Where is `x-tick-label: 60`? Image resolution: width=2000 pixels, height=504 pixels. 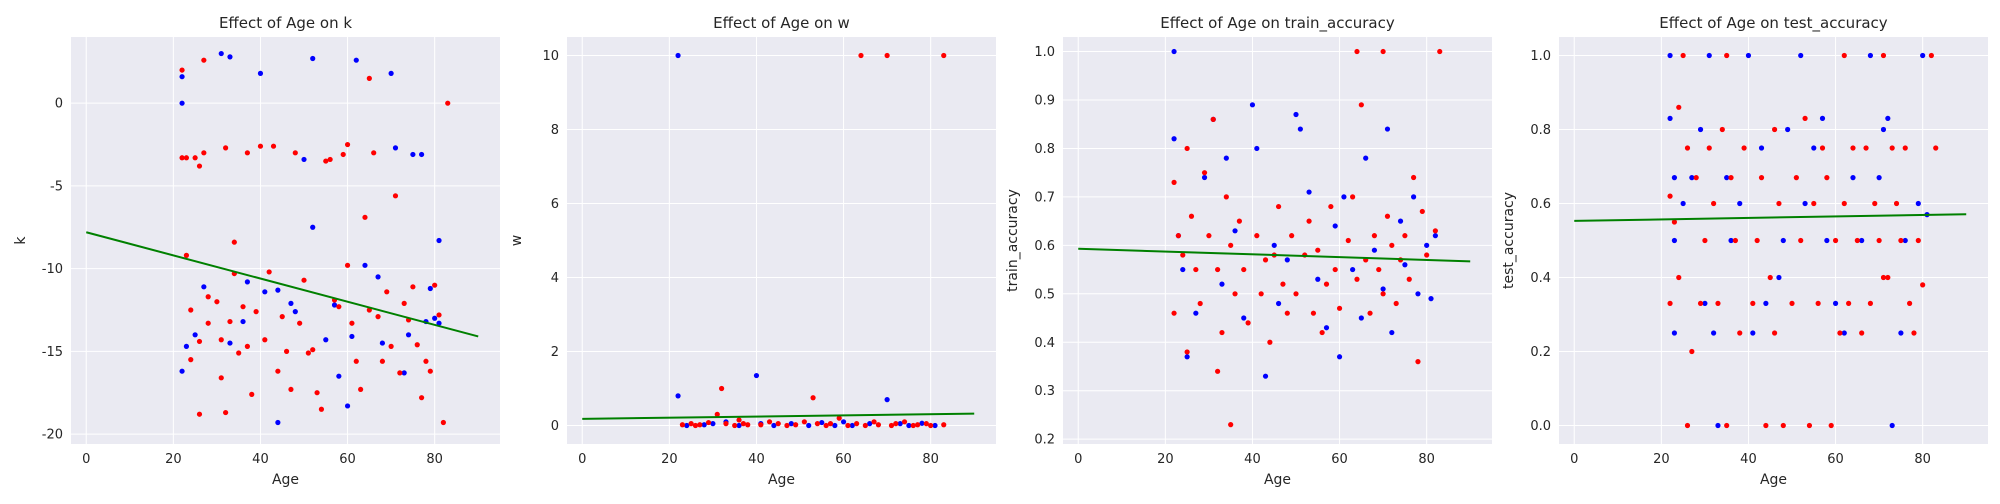 x-tick-label: 60 is located at coordinates (1835, 459).